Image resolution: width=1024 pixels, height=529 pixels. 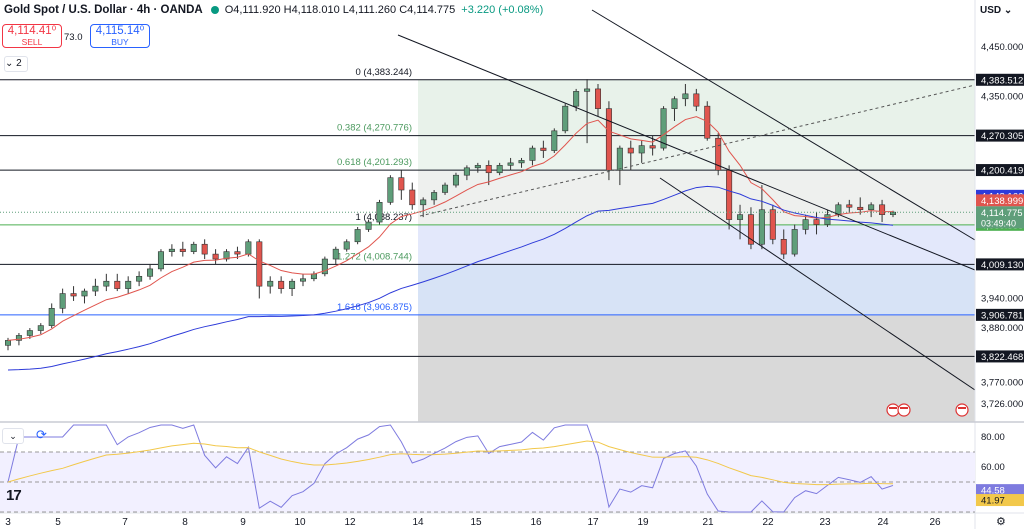 I want to click on rsi-value-tag, so click(x=1000, y=490).